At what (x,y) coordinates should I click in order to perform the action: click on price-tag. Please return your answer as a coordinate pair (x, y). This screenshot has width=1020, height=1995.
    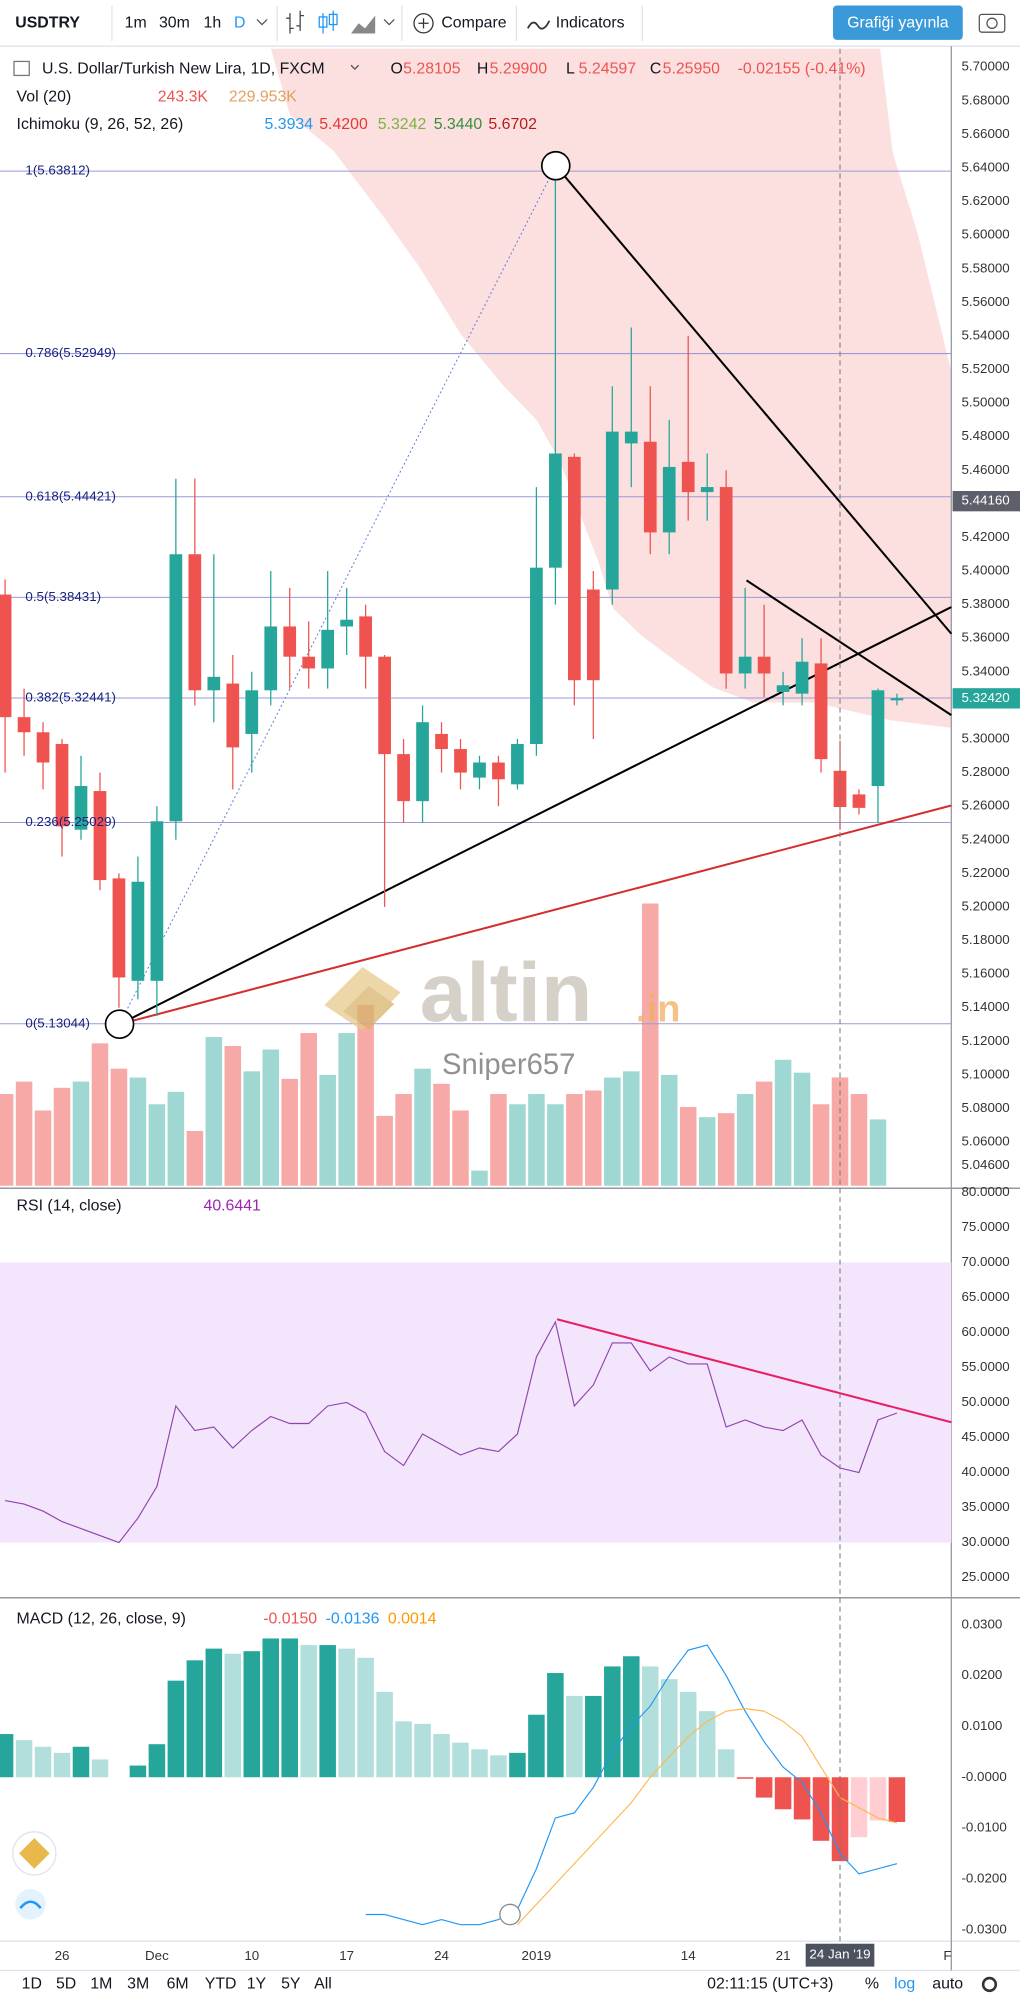
    Looking at the image, I should click on (986, 698).